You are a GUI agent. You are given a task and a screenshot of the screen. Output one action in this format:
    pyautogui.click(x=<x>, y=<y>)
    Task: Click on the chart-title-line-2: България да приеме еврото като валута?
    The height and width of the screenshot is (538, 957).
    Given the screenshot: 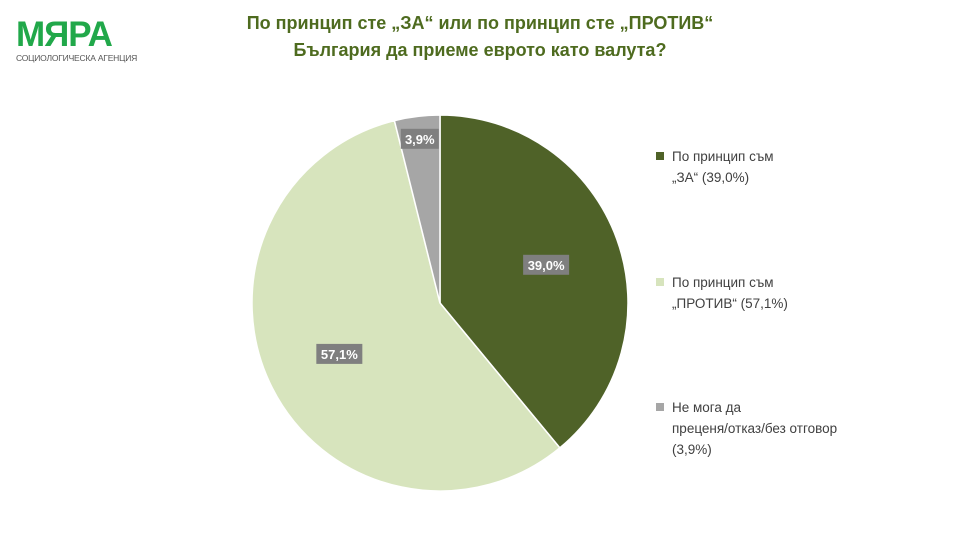 What is the action you would take?
    pyautogui.click(x=480, y=50)
    